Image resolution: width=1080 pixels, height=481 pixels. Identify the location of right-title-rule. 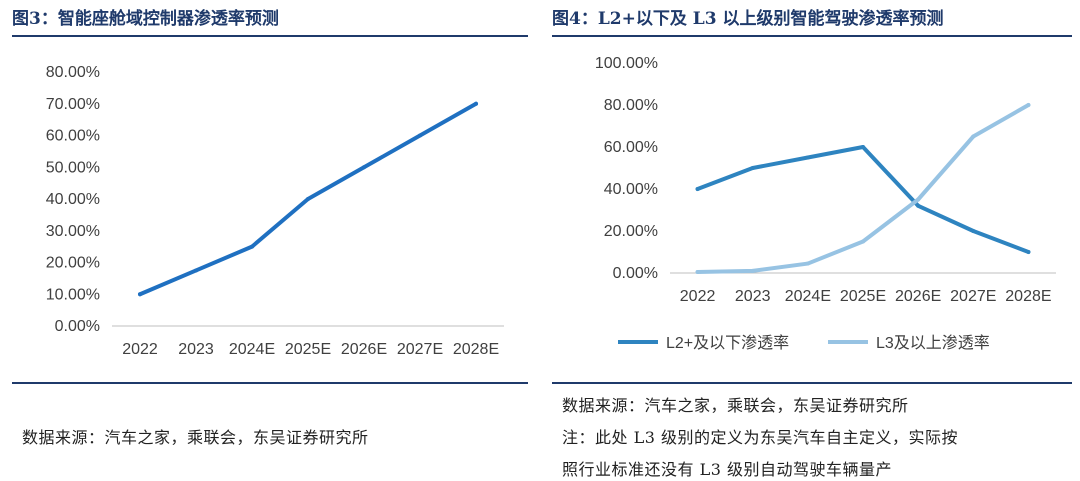
(812, 36).